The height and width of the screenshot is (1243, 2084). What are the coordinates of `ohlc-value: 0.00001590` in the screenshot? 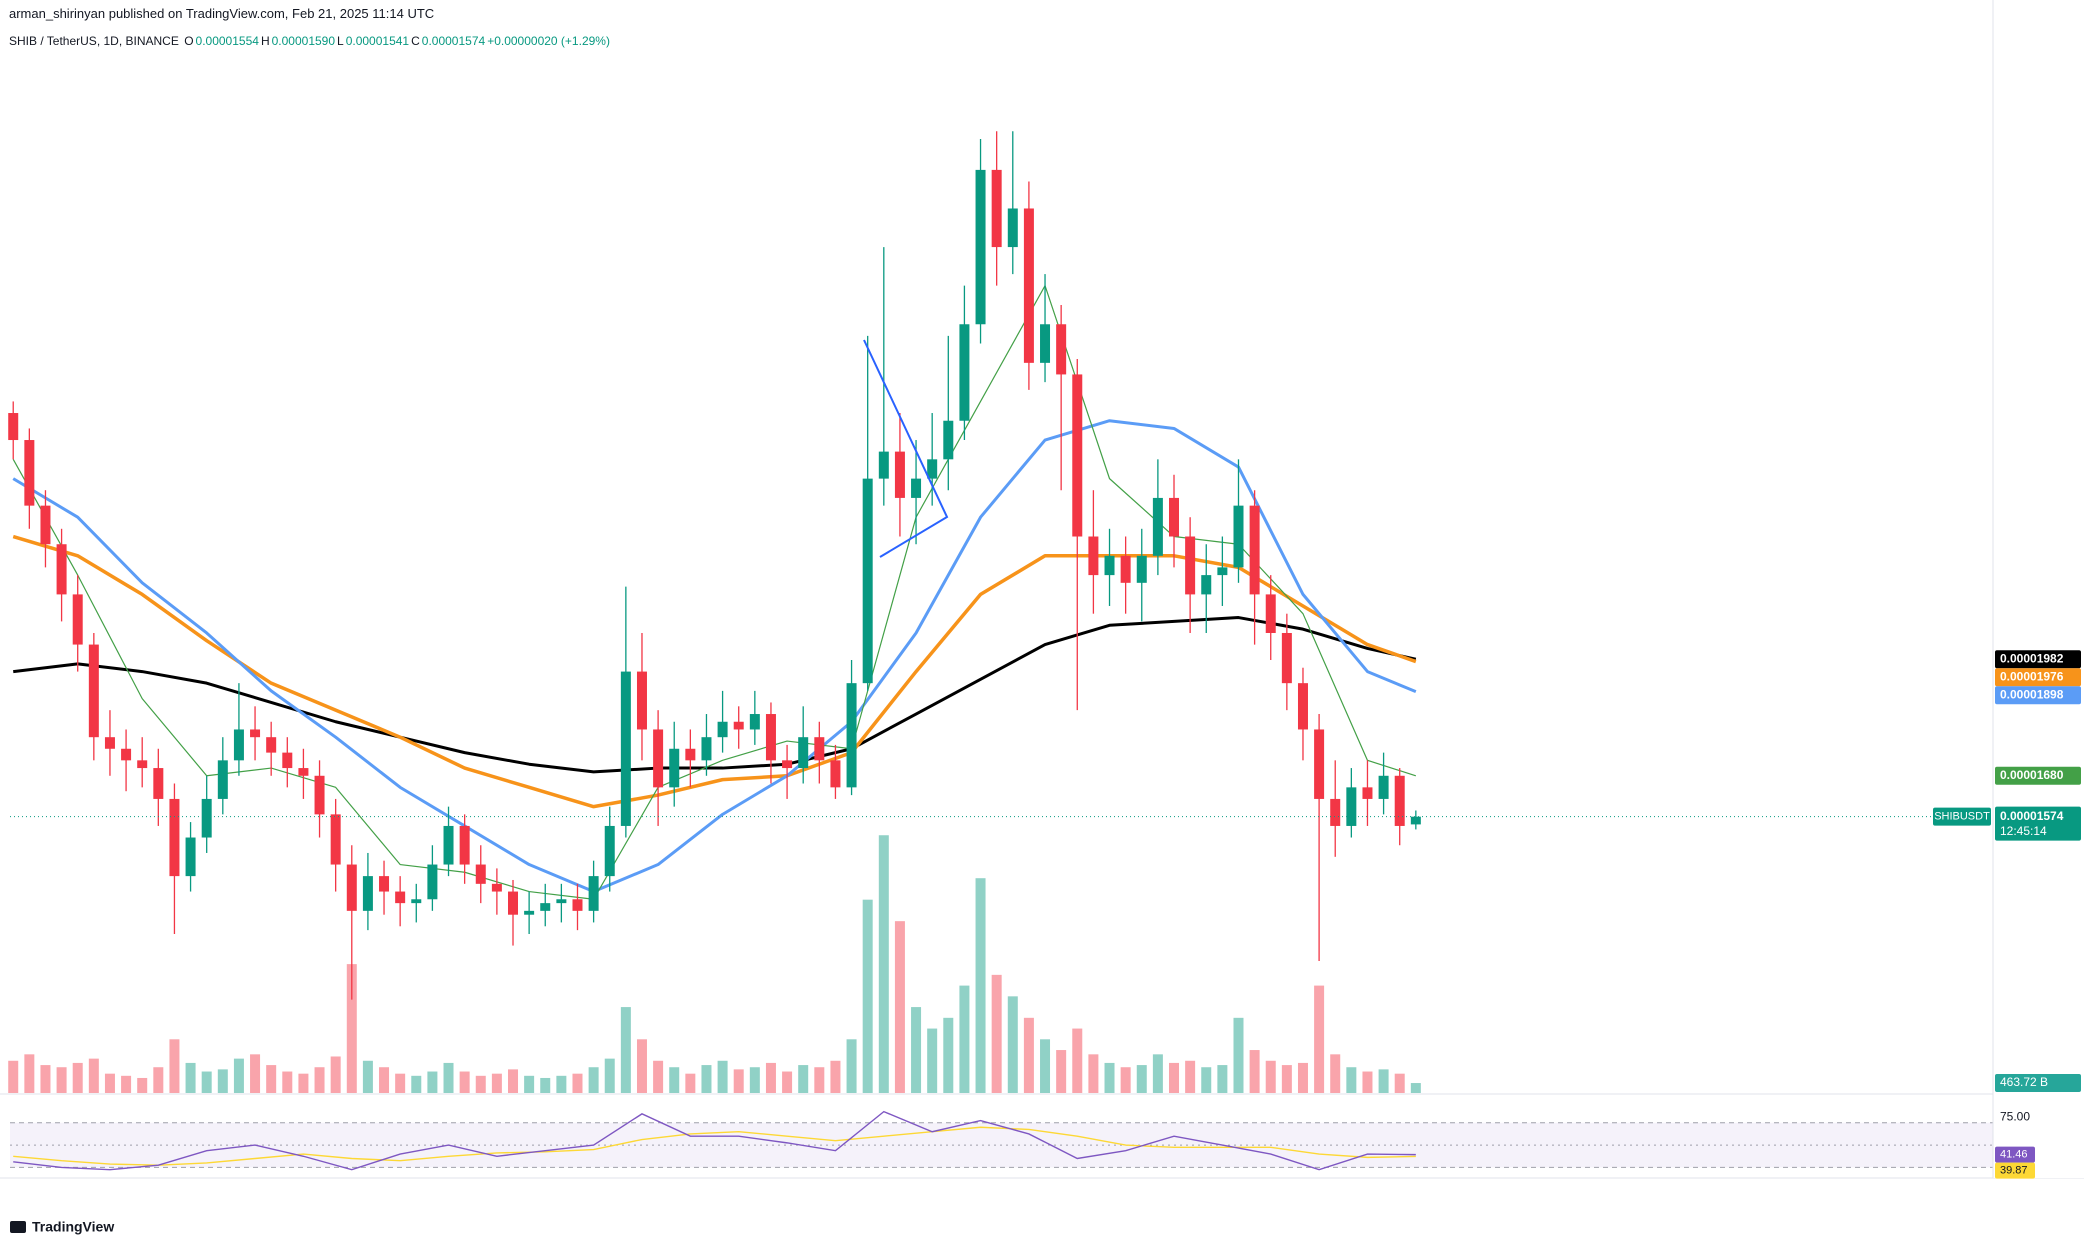 It's located at (303, 41).